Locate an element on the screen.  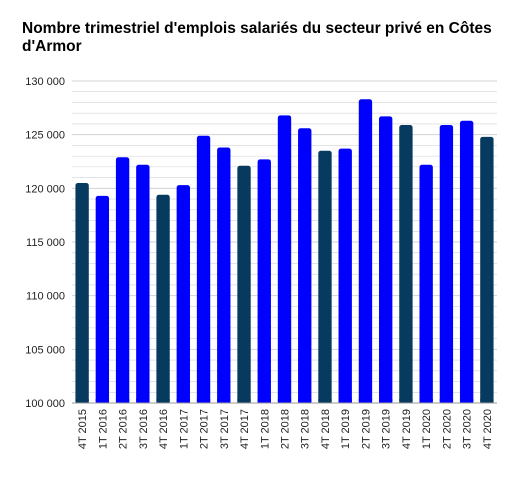
x-tick-label: 3T 2017 is located at coordinates (225, 429).